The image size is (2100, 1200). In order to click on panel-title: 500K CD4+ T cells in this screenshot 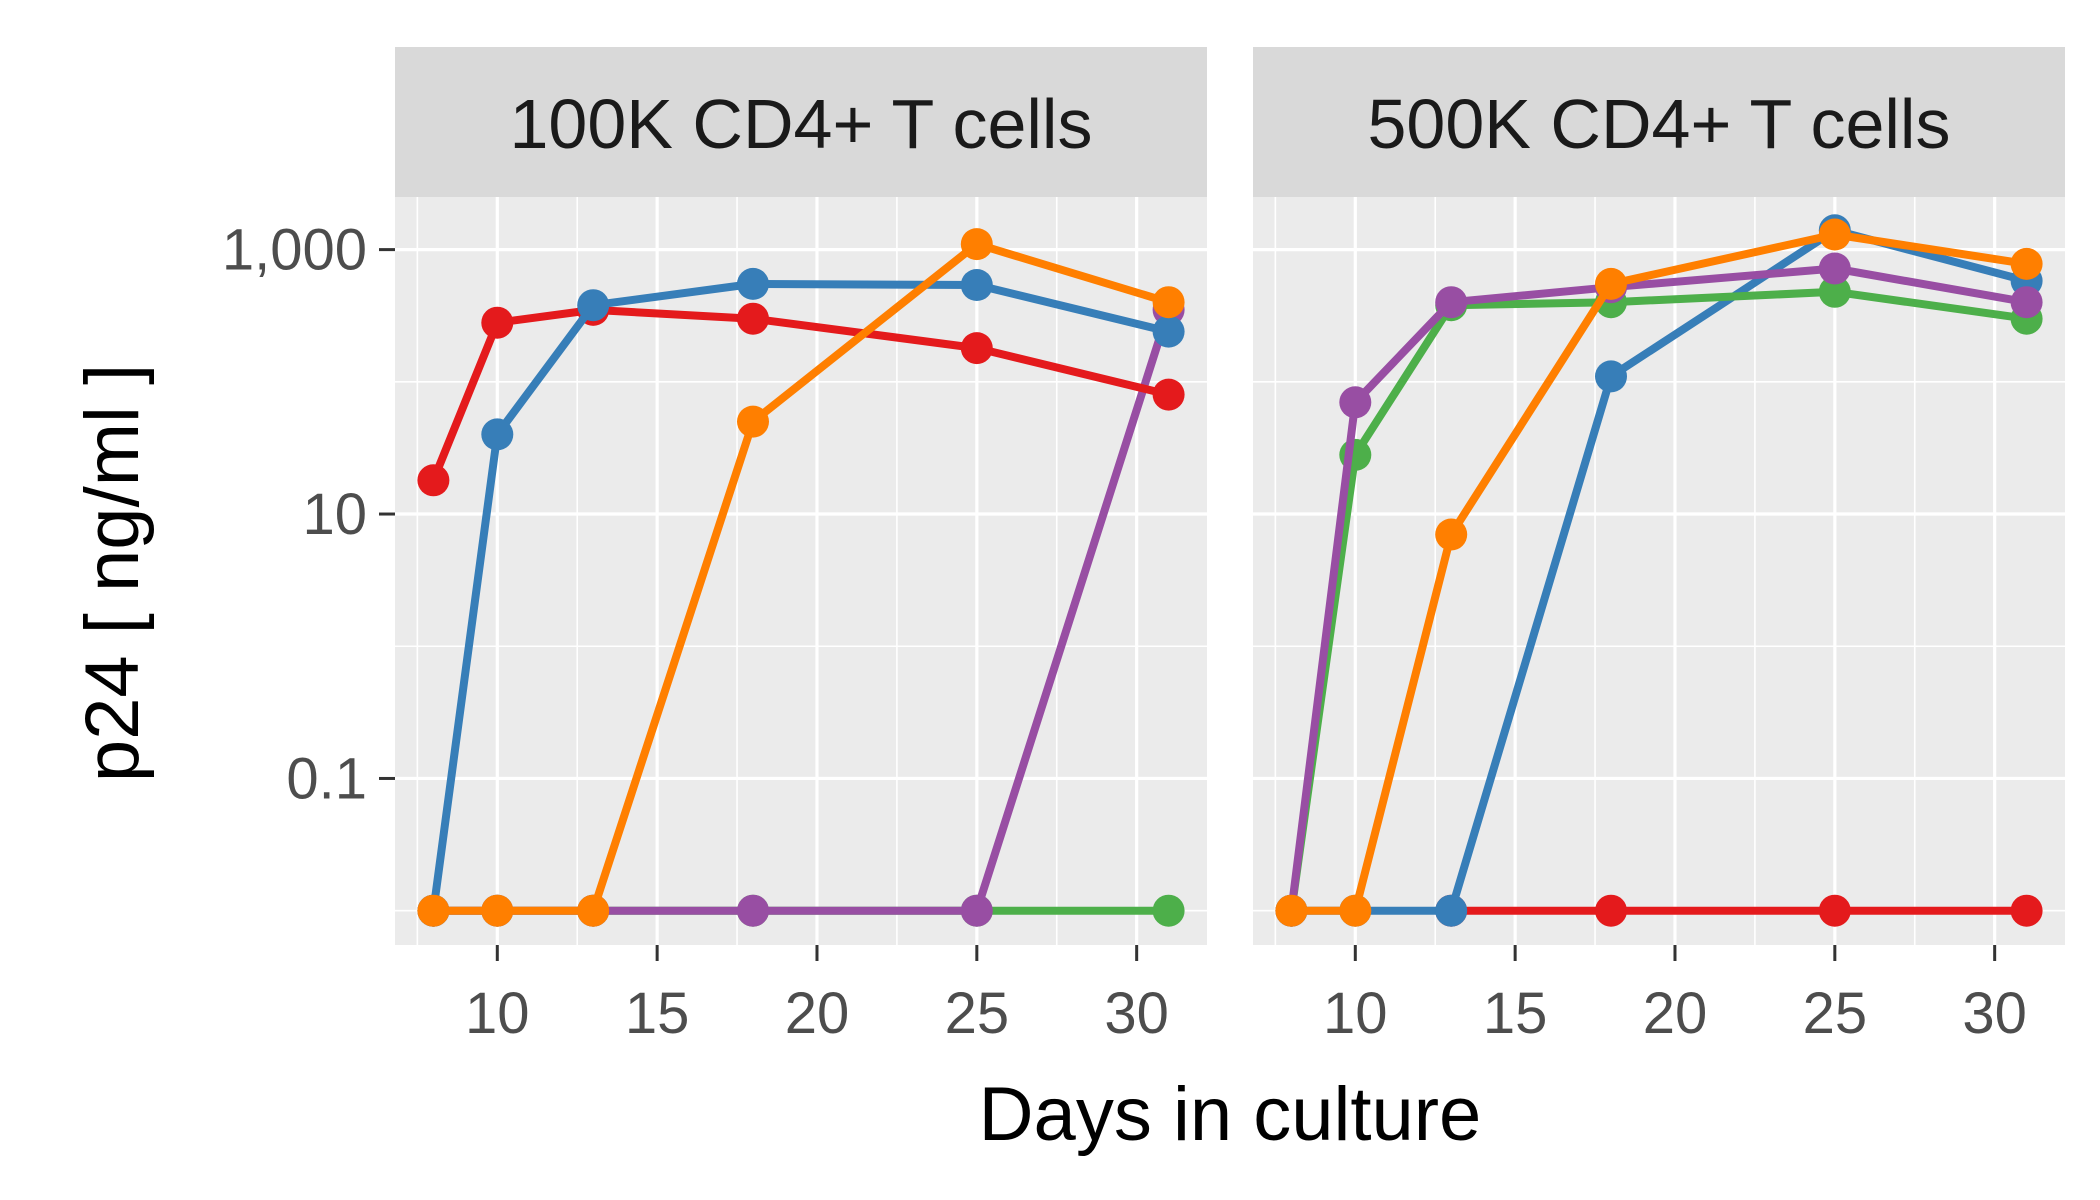, I will do `click(1658, 124)`.